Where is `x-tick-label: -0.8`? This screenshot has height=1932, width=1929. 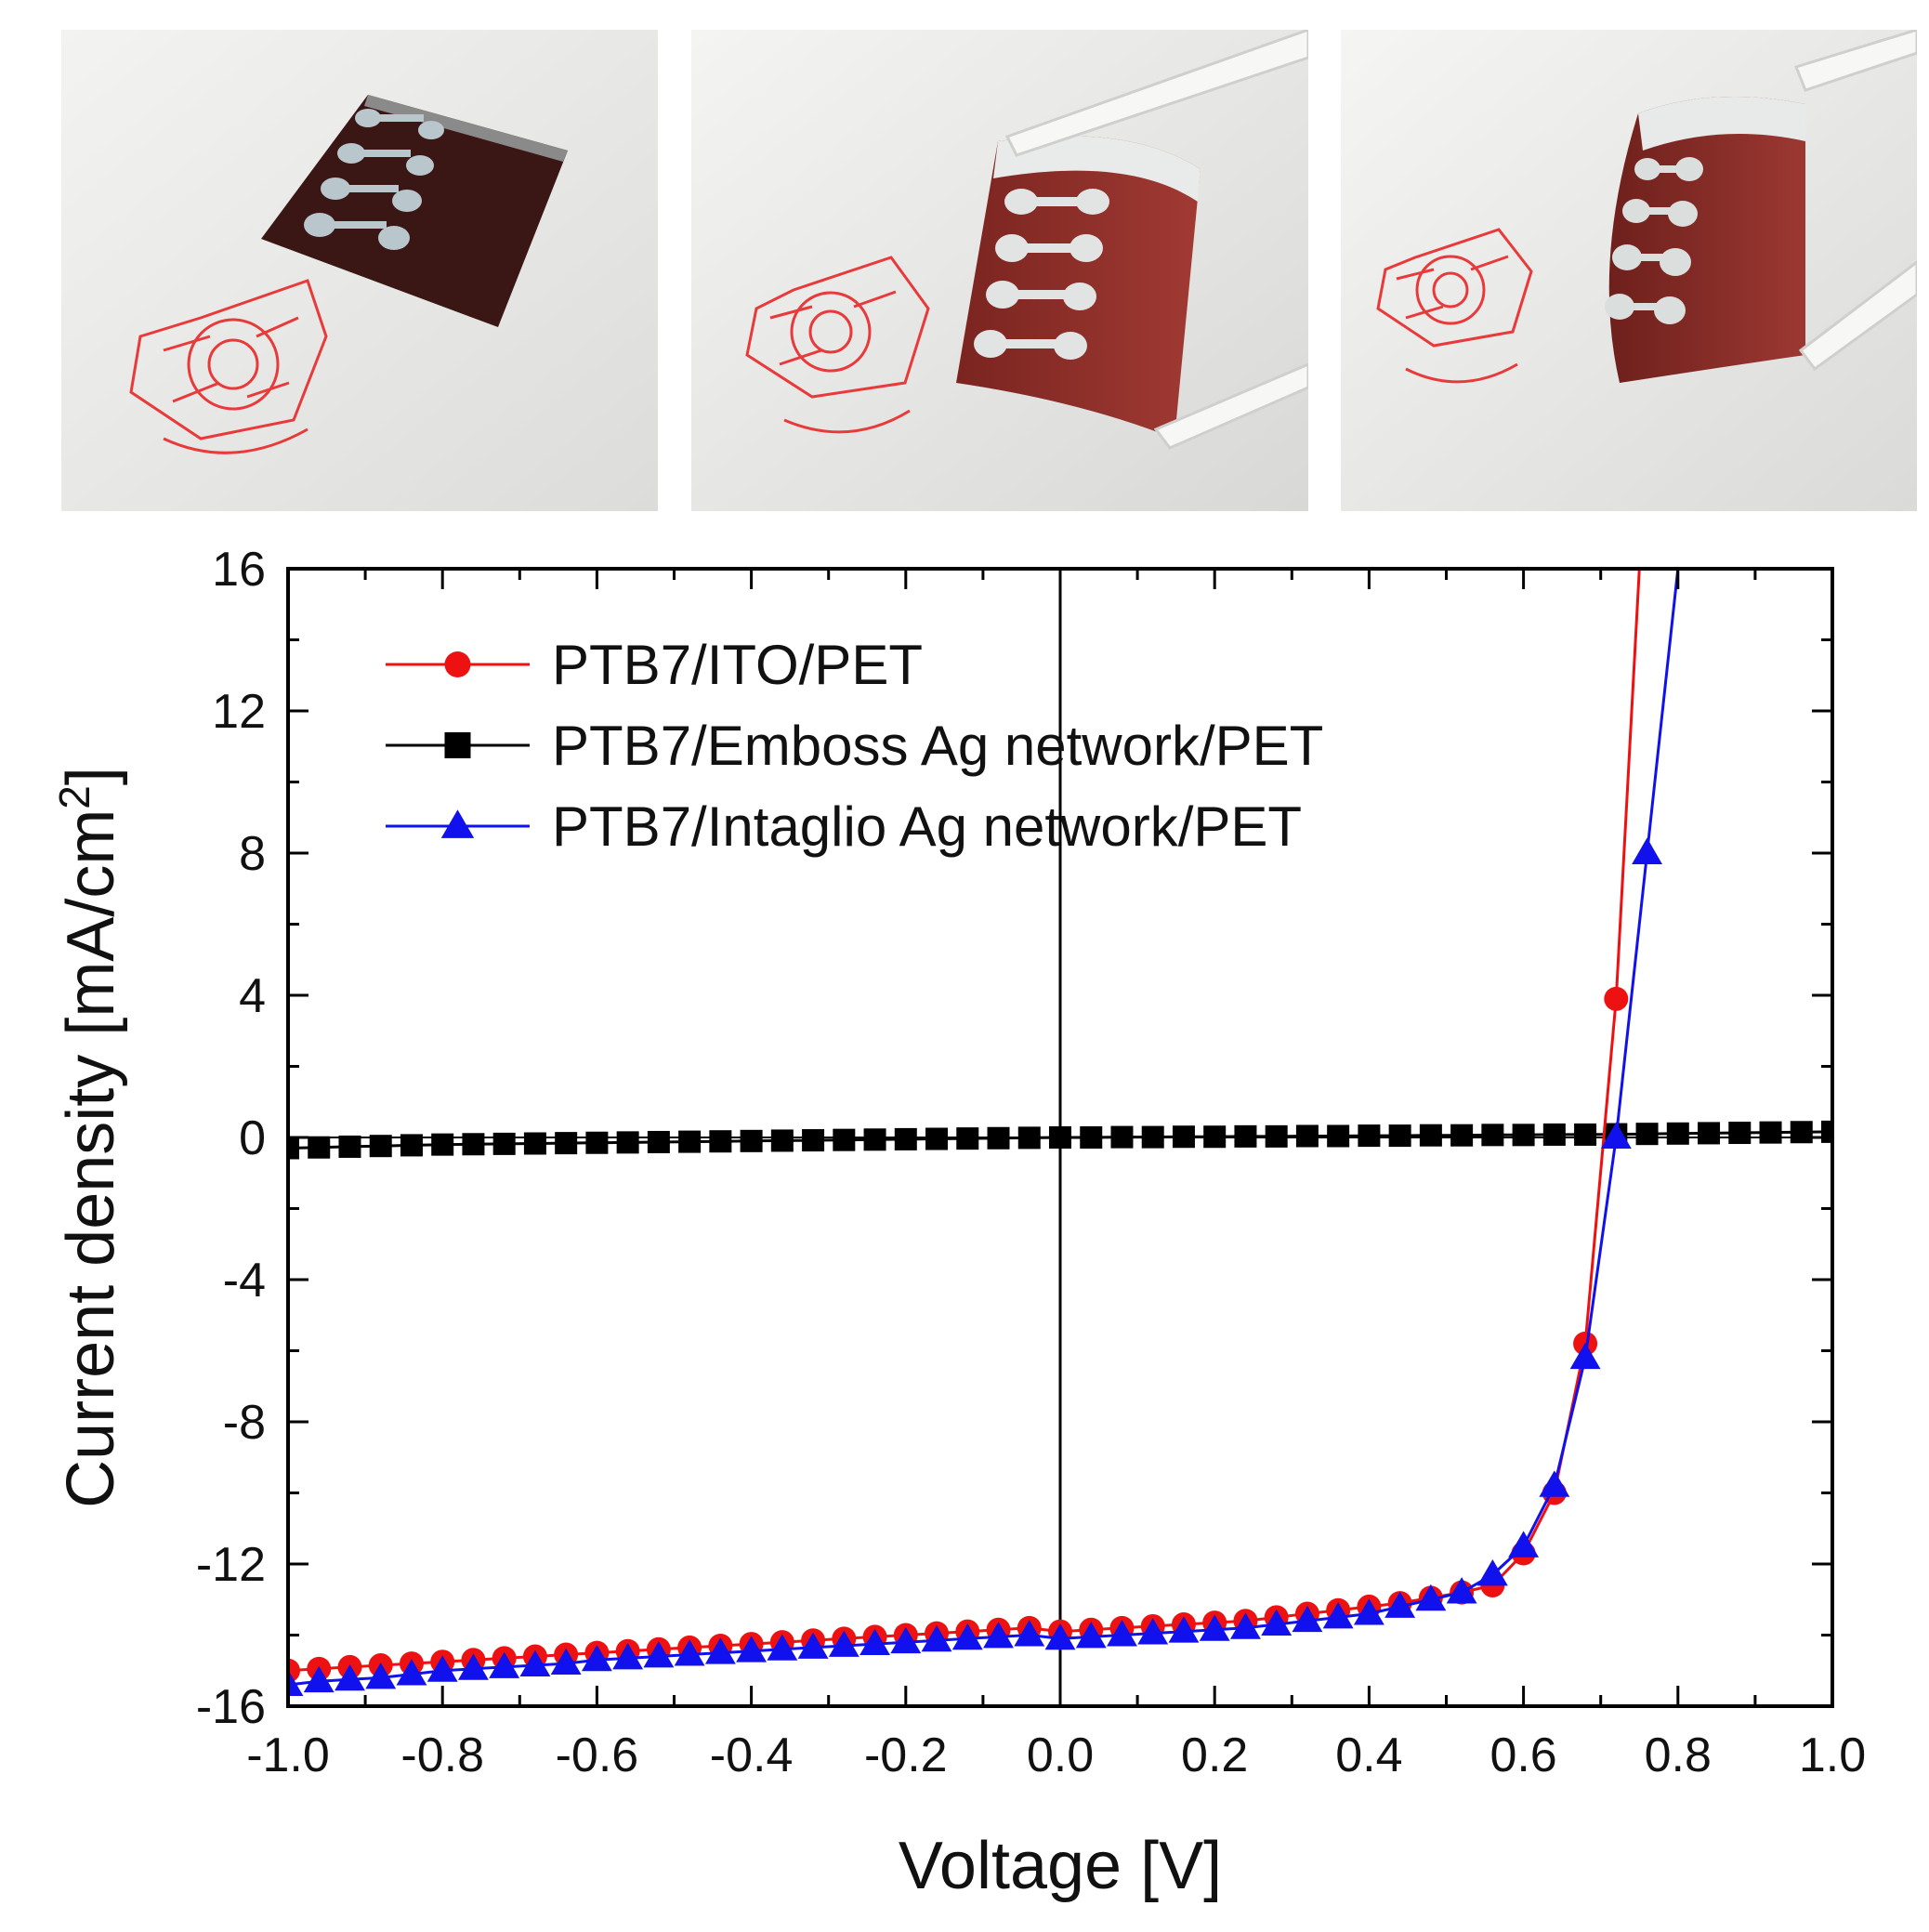
x-tick-label: -0.8 is located at coordinates (442, 1755).